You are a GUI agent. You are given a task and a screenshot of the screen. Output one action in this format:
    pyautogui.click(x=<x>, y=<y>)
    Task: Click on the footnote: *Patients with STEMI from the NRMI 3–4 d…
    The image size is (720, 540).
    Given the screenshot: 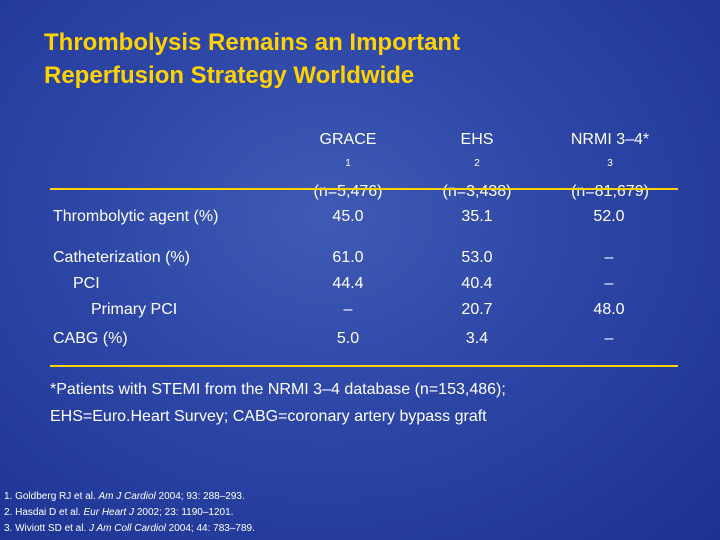 What is the action you would take?
    pyautogui.click(x=278, y=403)
    